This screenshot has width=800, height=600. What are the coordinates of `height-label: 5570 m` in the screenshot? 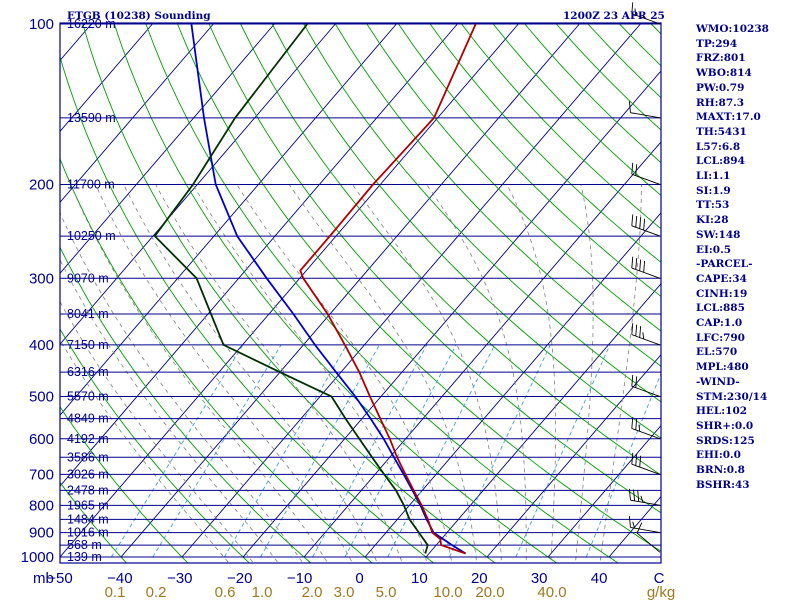 It's located at (88, 397).